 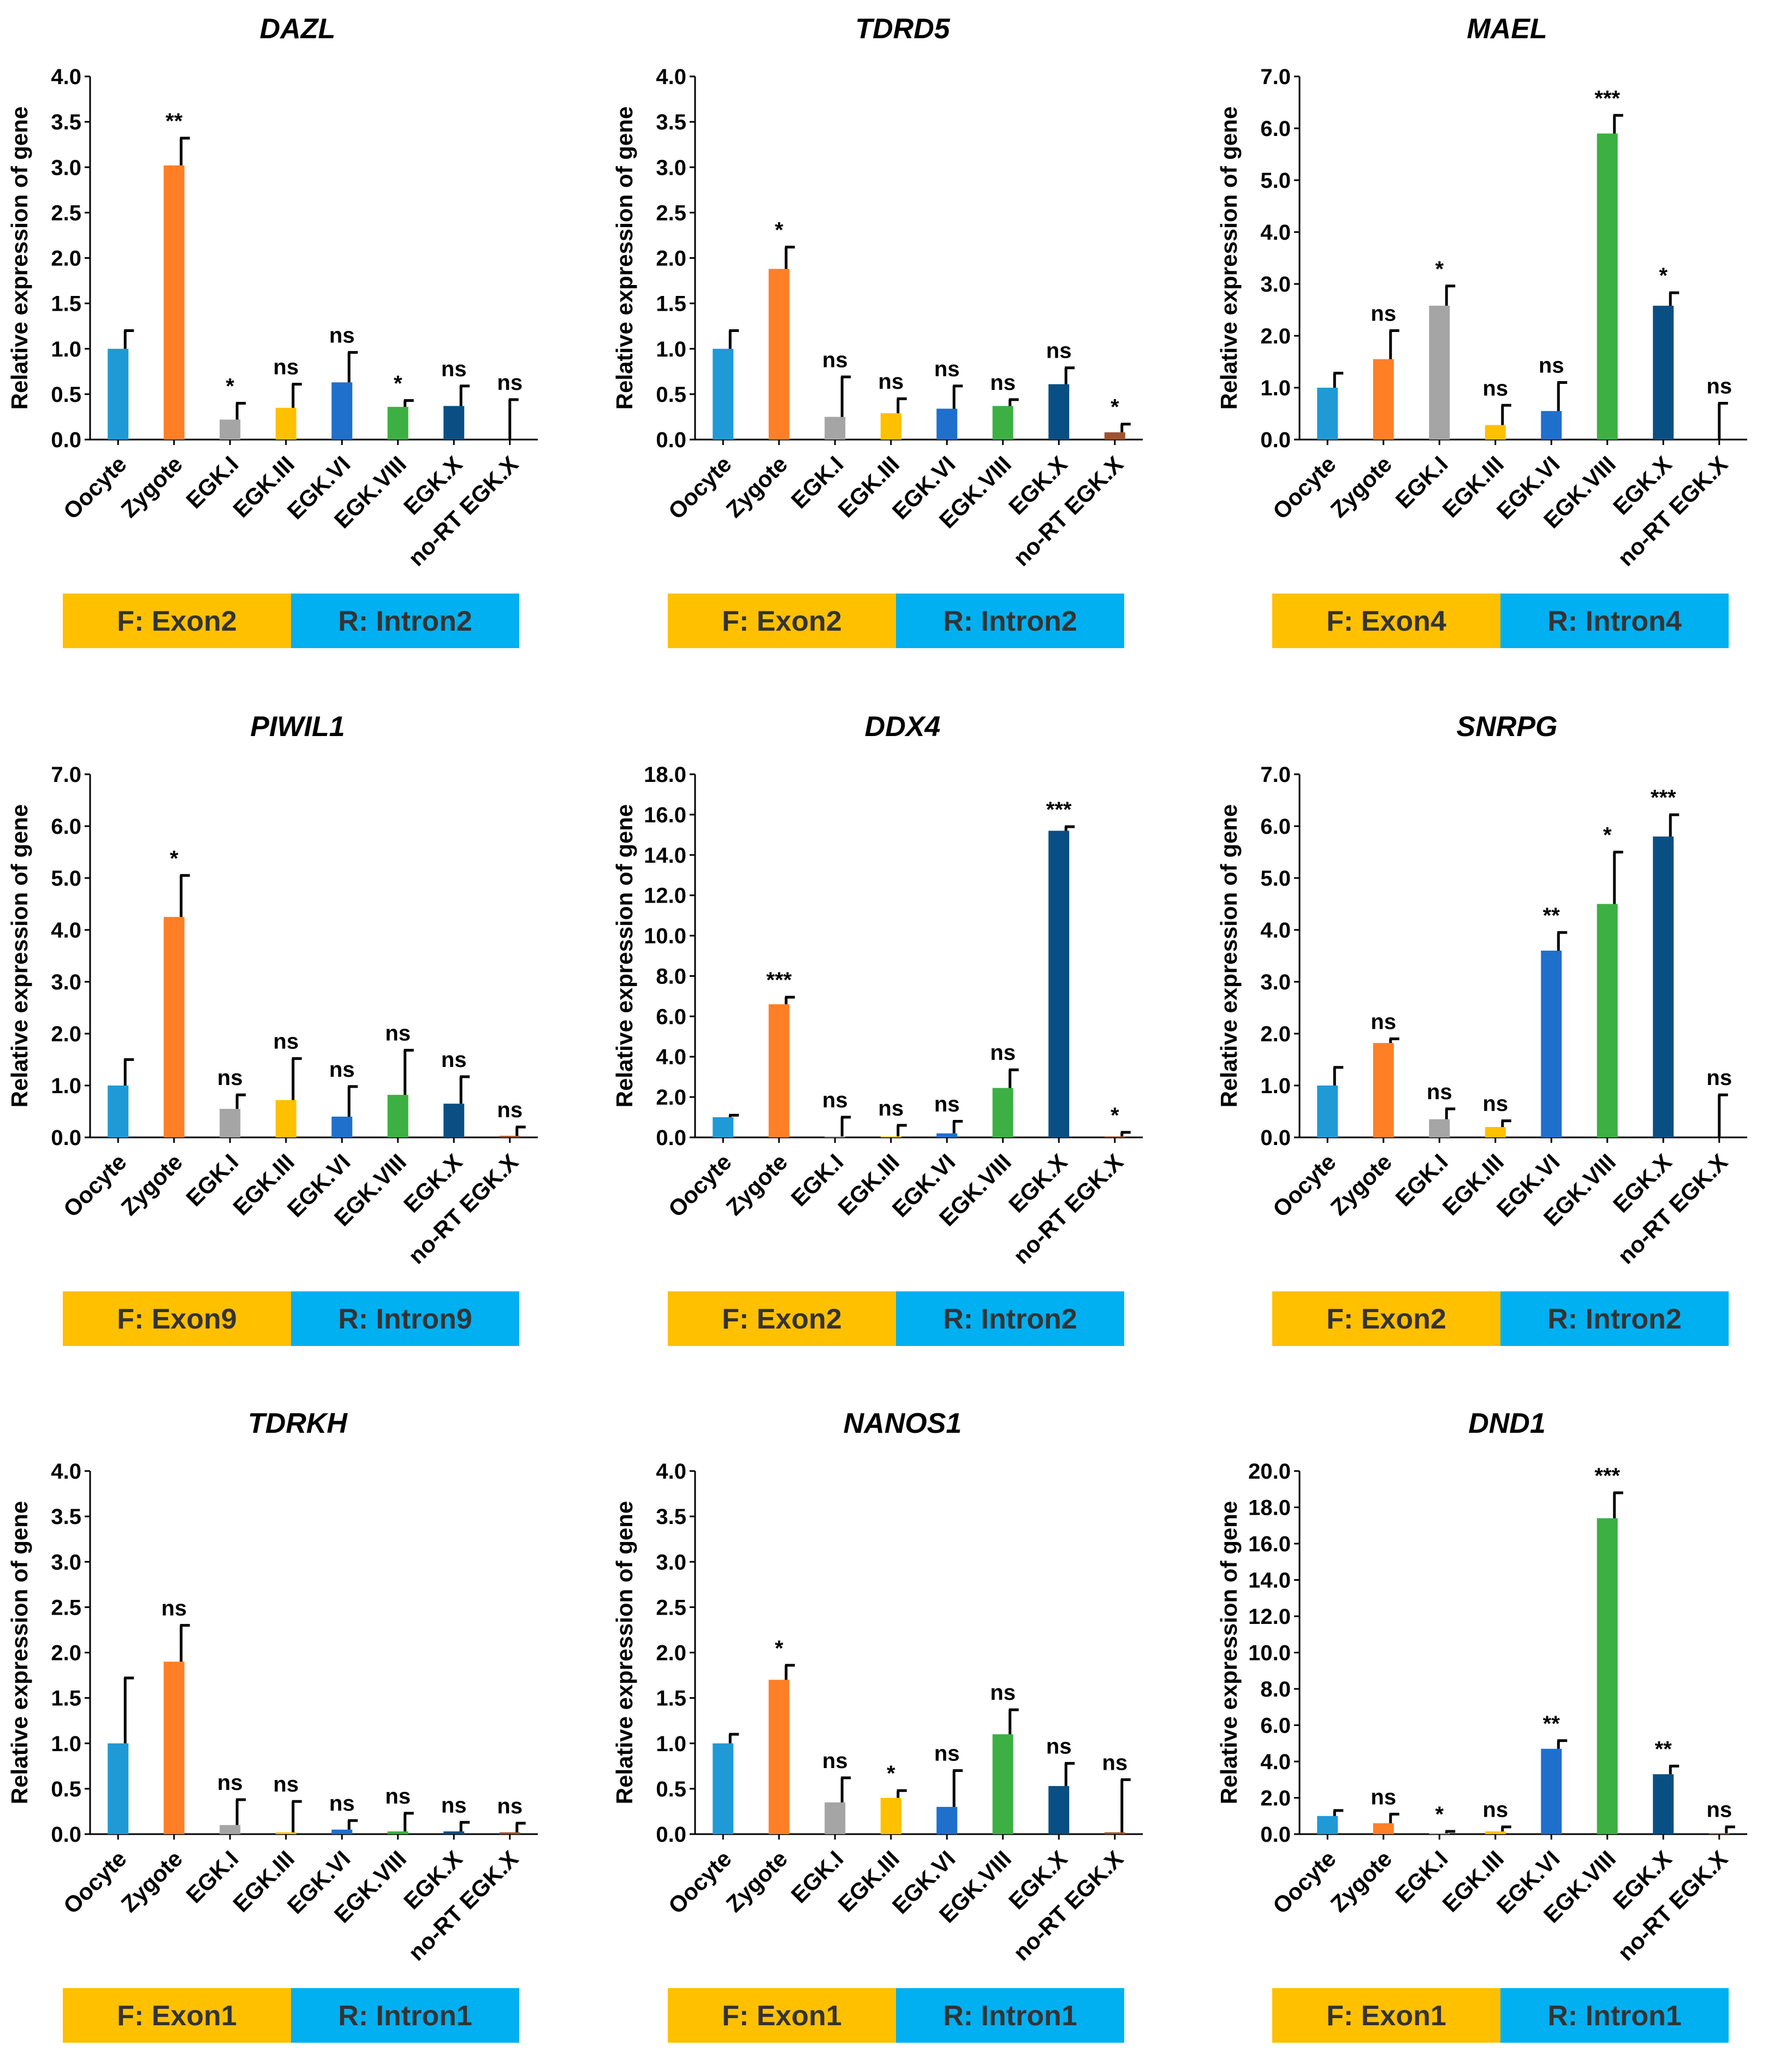 I want to click on significance-label: ***, so click(x=1607, y=1476).